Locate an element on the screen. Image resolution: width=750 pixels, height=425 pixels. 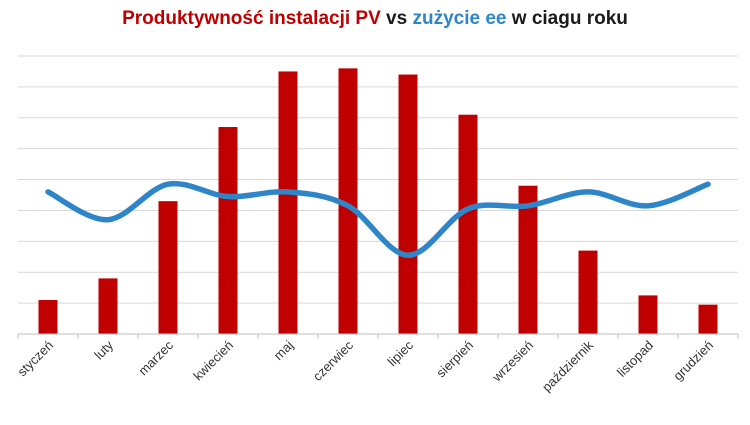
x-tick-label: luty is located at coordinates (103, 349).